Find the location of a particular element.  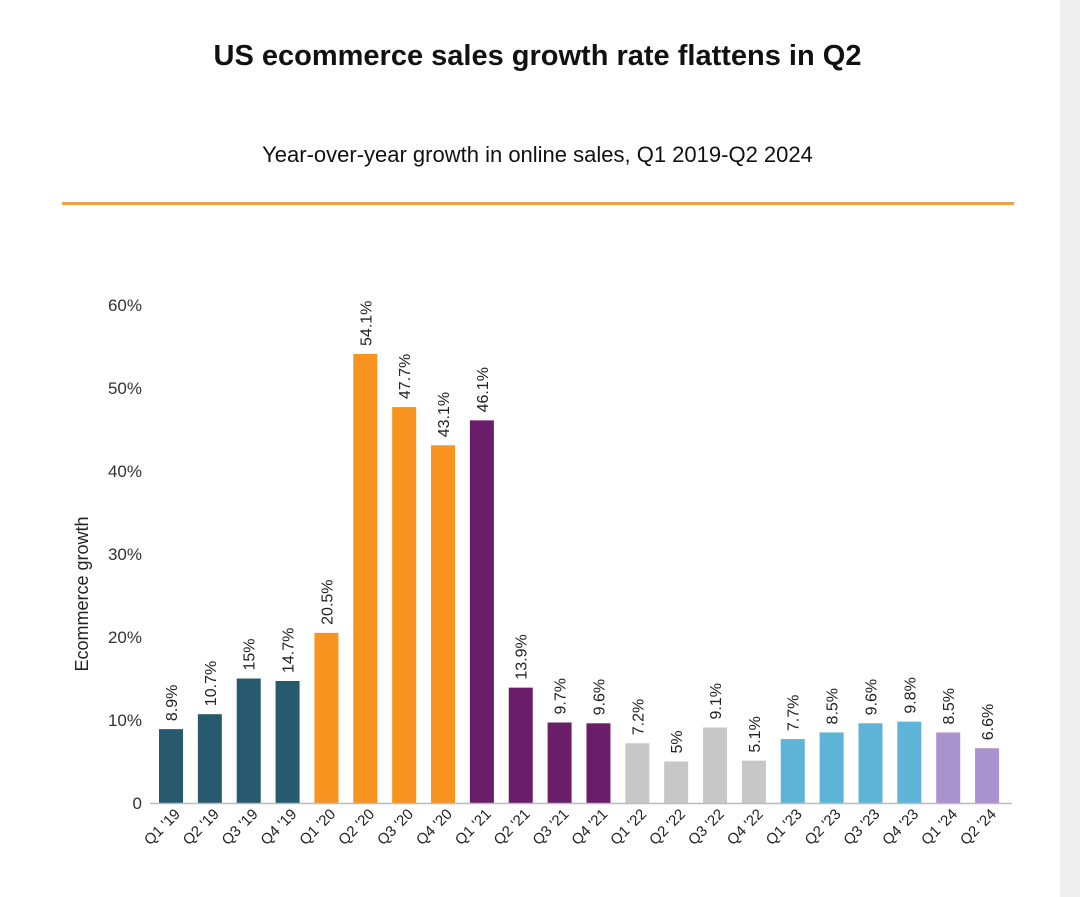

y-axis-label: Ecommerce growth is located at coordinates (82, 593).